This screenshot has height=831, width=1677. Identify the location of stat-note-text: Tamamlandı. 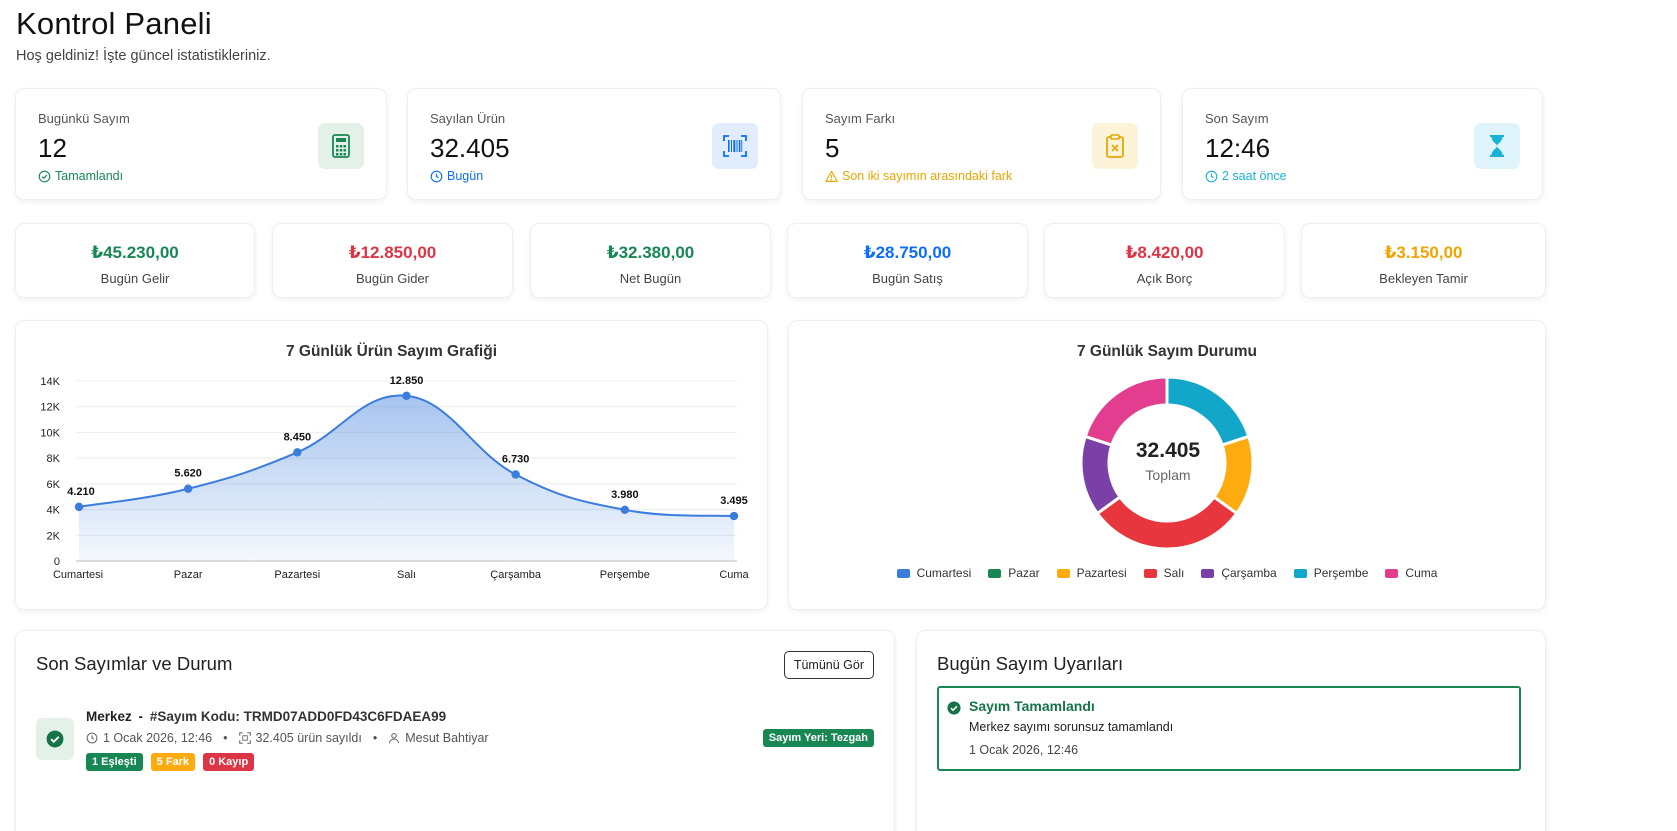
(89, 176).